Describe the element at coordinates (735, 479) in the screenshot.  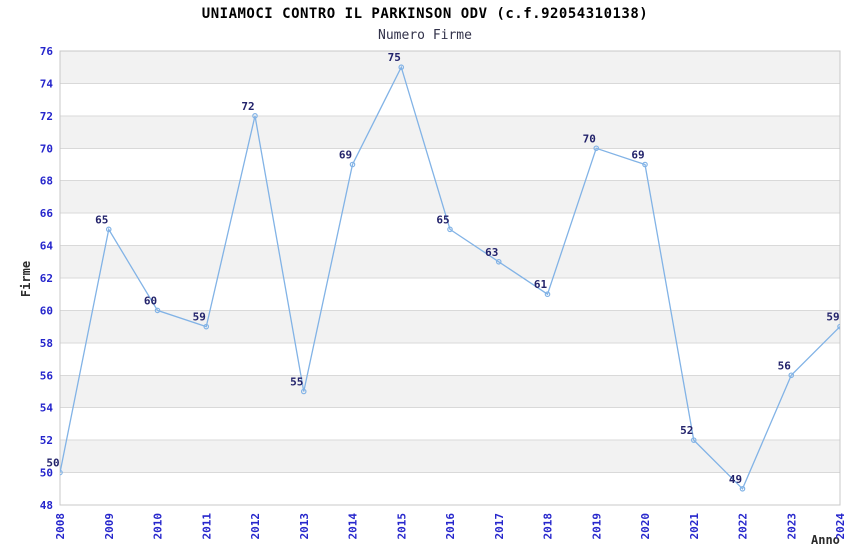
I see `data-point-label: 49` at that location.